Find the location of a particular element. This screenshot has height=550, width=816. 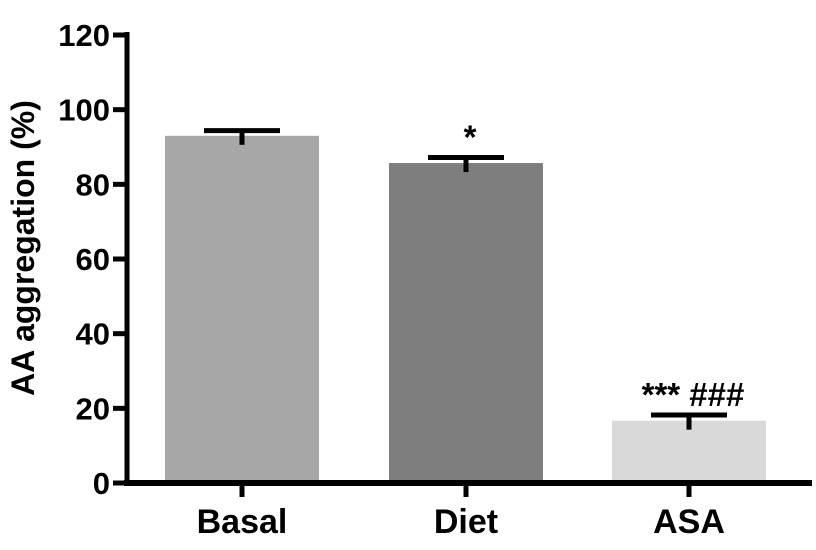

y-axis-tick-label-20: 20 is located at coordinates (93, 408).